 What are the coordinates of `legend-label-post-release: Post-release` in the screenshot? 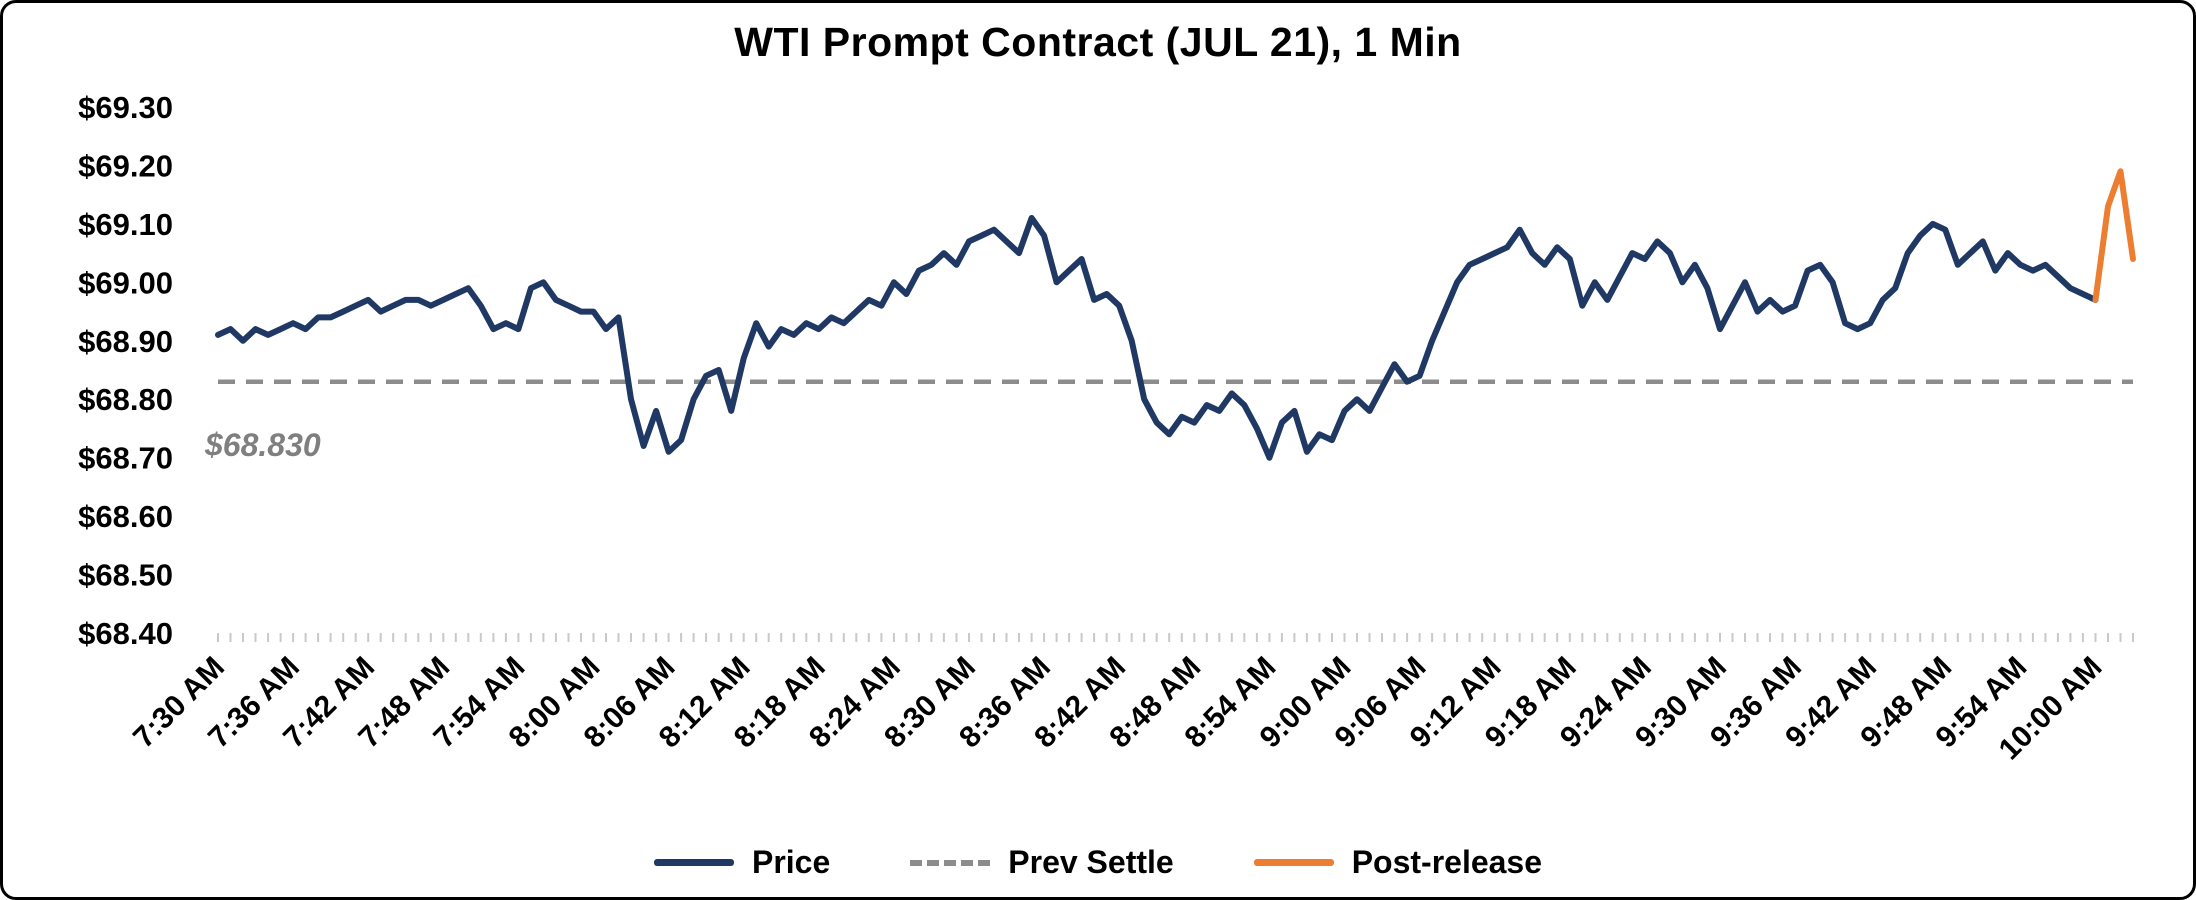 It's located at (1447, 862).